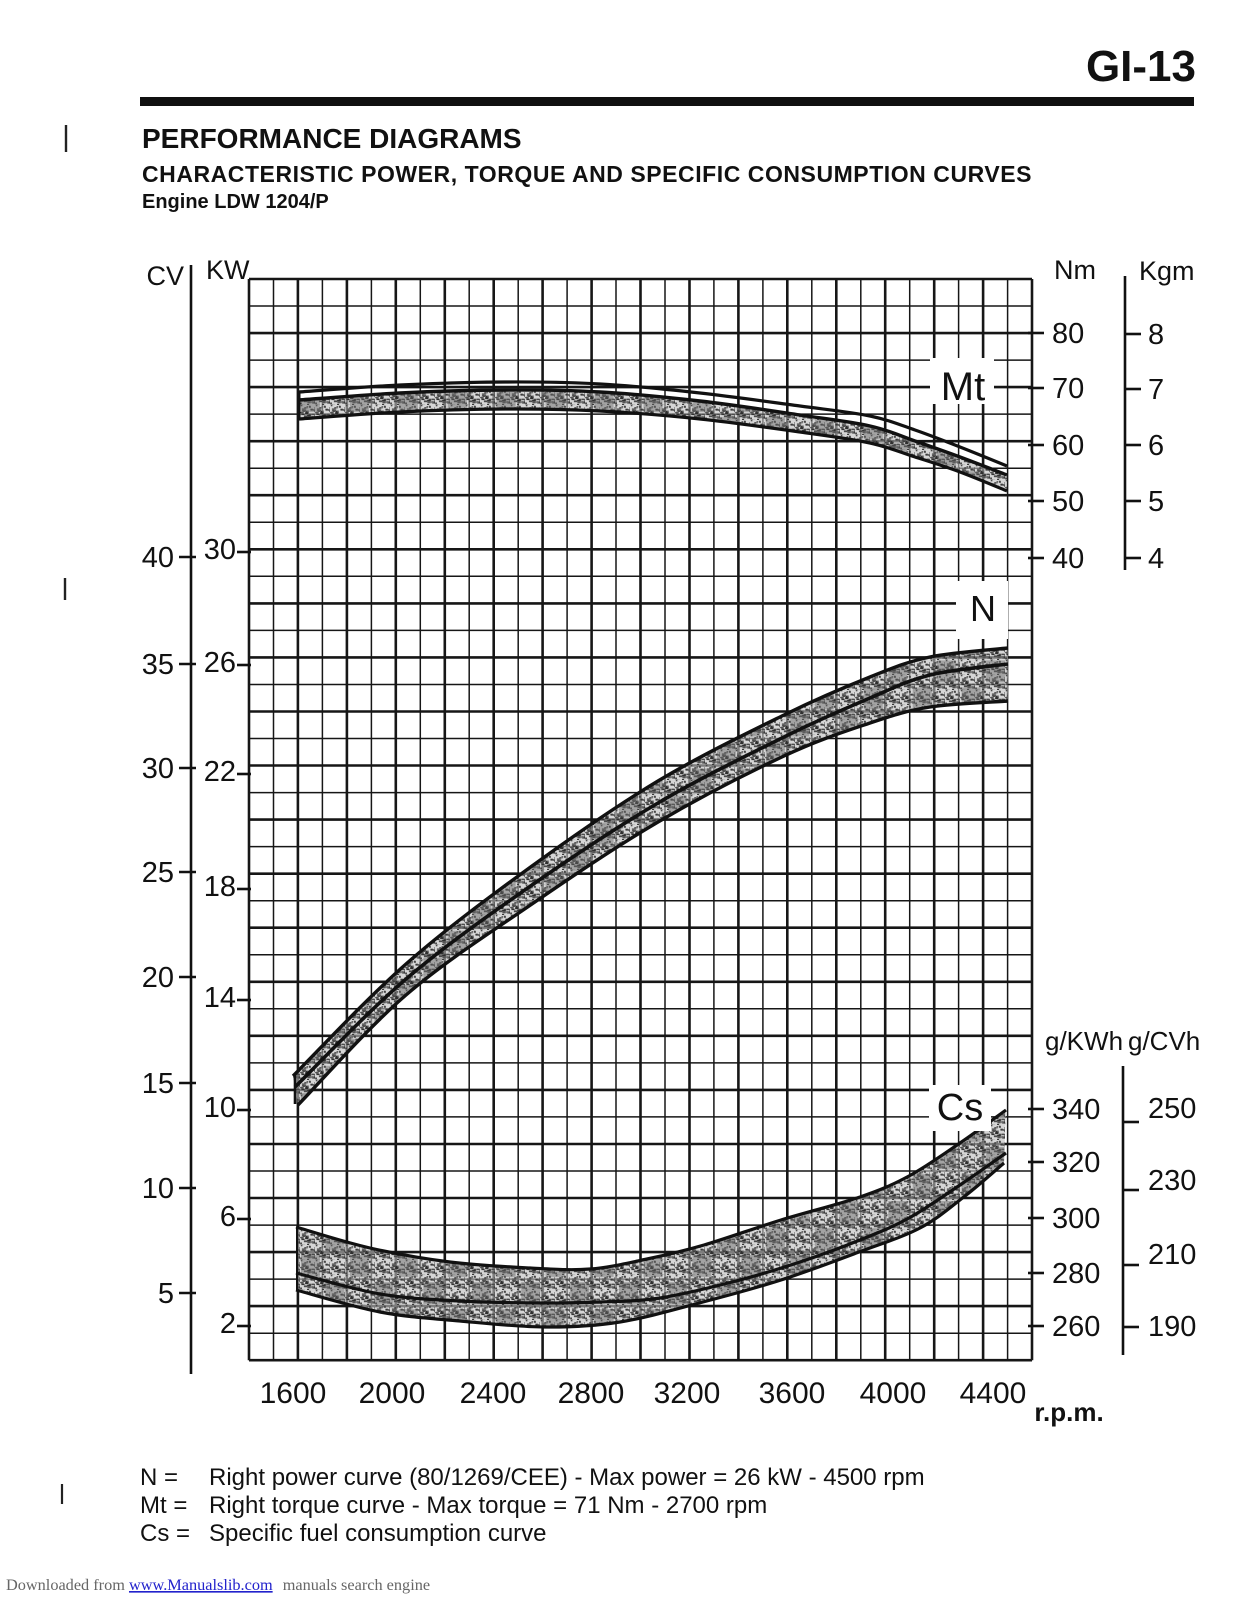 The image size is (1237, 1600). Describe the element at coordinates (1076, 1327) in the screenshot. I see `svg-text: 260` at that location.